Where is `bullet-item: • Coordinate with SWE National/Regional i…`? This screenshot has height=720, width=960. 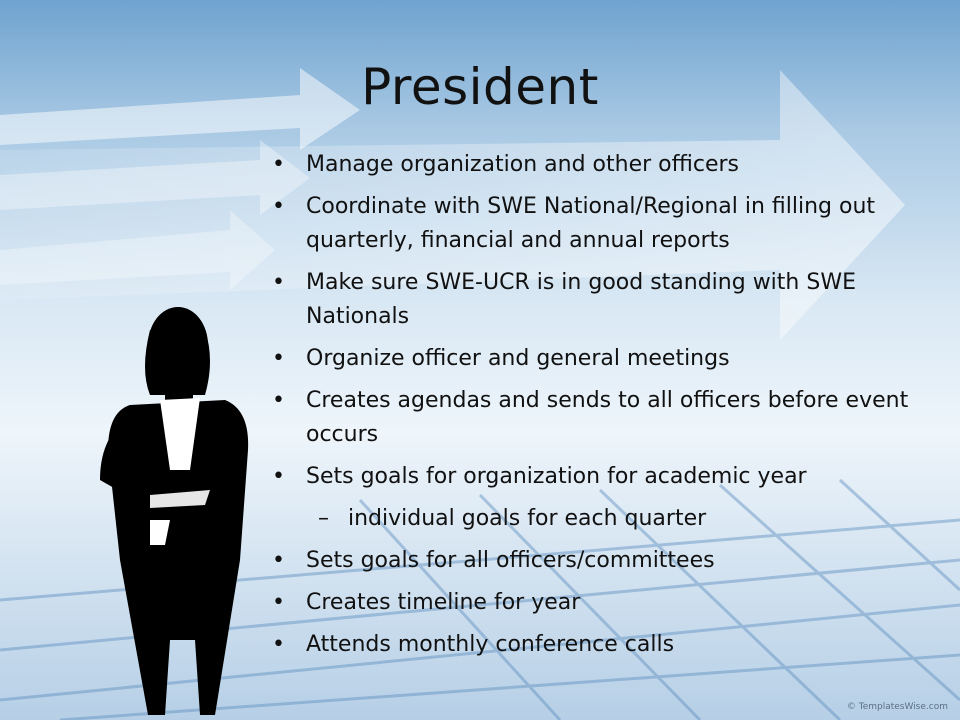
bullet-item: • Coordinate with SWE National/Regional i… is located at coordinates (597, 224).